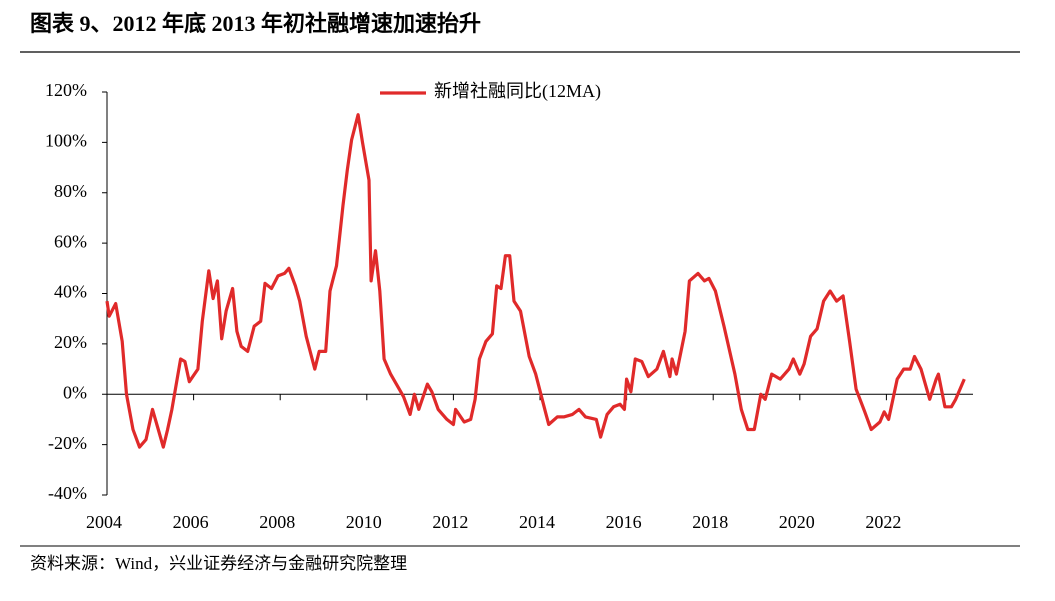 The width and height of the screenshot is (1055, 601). Describe the element at coordinates (450, 522) in the screenshot. I see `x-tick-label: 2012` at that location.